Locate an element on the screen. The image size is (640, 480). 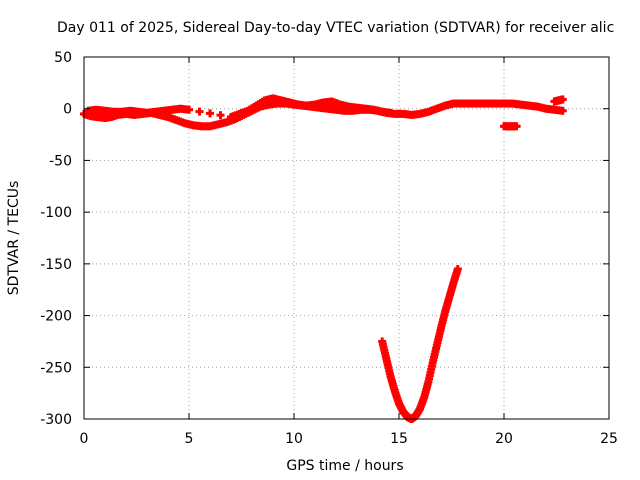
y-tick-label: -100 is located at coordinates (56, 213).